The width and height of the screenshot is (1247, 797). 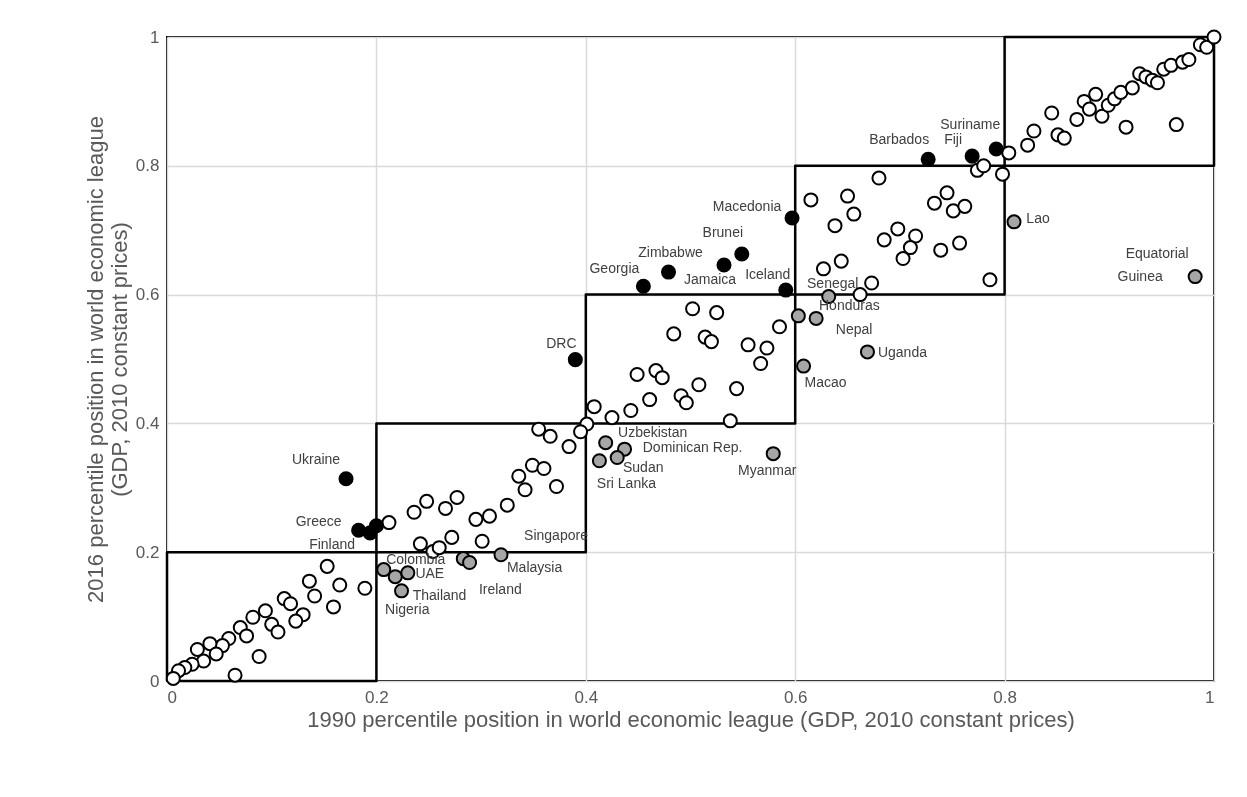 What do you see at coordinates (691, 719) in the screenshot?
I see `x-axis-title: 1990 percentile position in world economic league (GDP, 2010 constant prices)` at bounding box center [691, 719].